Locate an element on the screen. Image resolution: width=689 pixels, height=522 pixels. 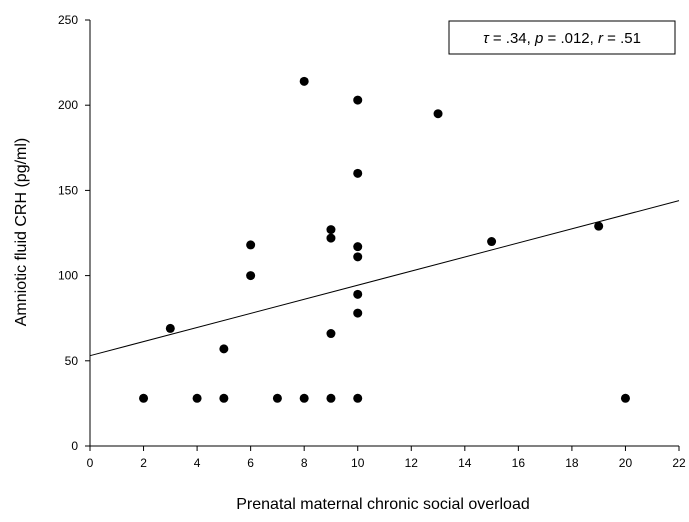
x-tick-label: 10 is located at coordinates (358, 463).